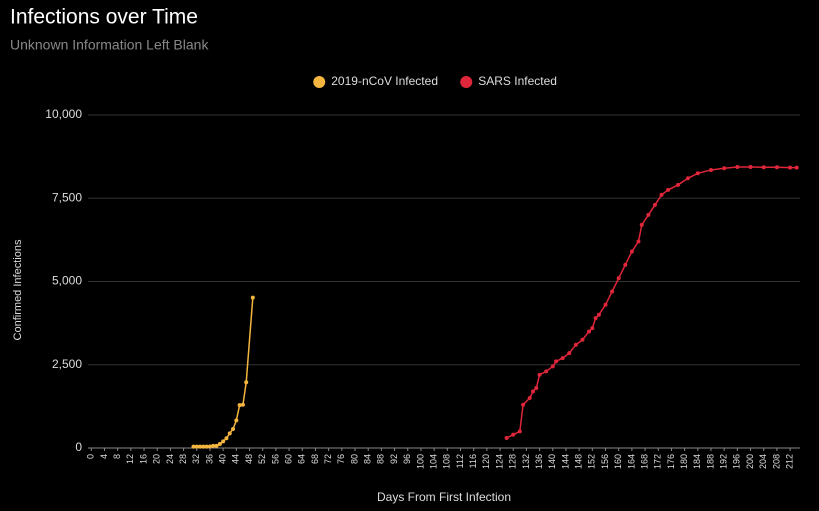 The width and height of the screenshot is (819, 511). What do you see at coordinates (750, 461) in the screenshot?
I see `x-tick-label: 200` at bounding box center [750, 461].